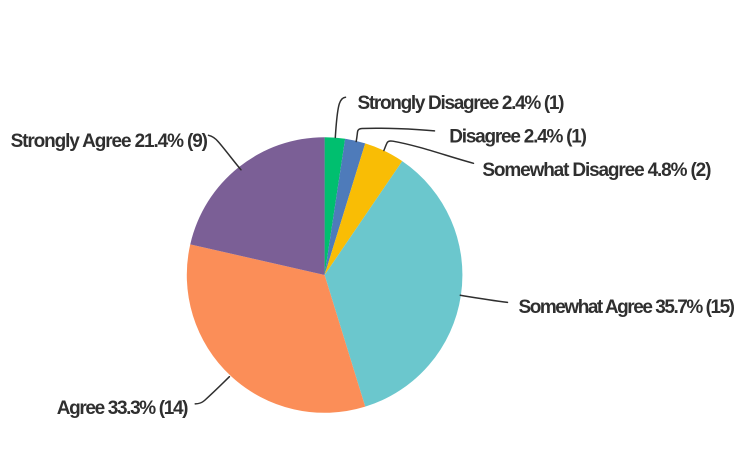 This screenshot has height=463, width=754. Describe the element at coordinates (518, 136) in the screenshot. I see `svg-text: Disagree 2.4% (1)` at that location.